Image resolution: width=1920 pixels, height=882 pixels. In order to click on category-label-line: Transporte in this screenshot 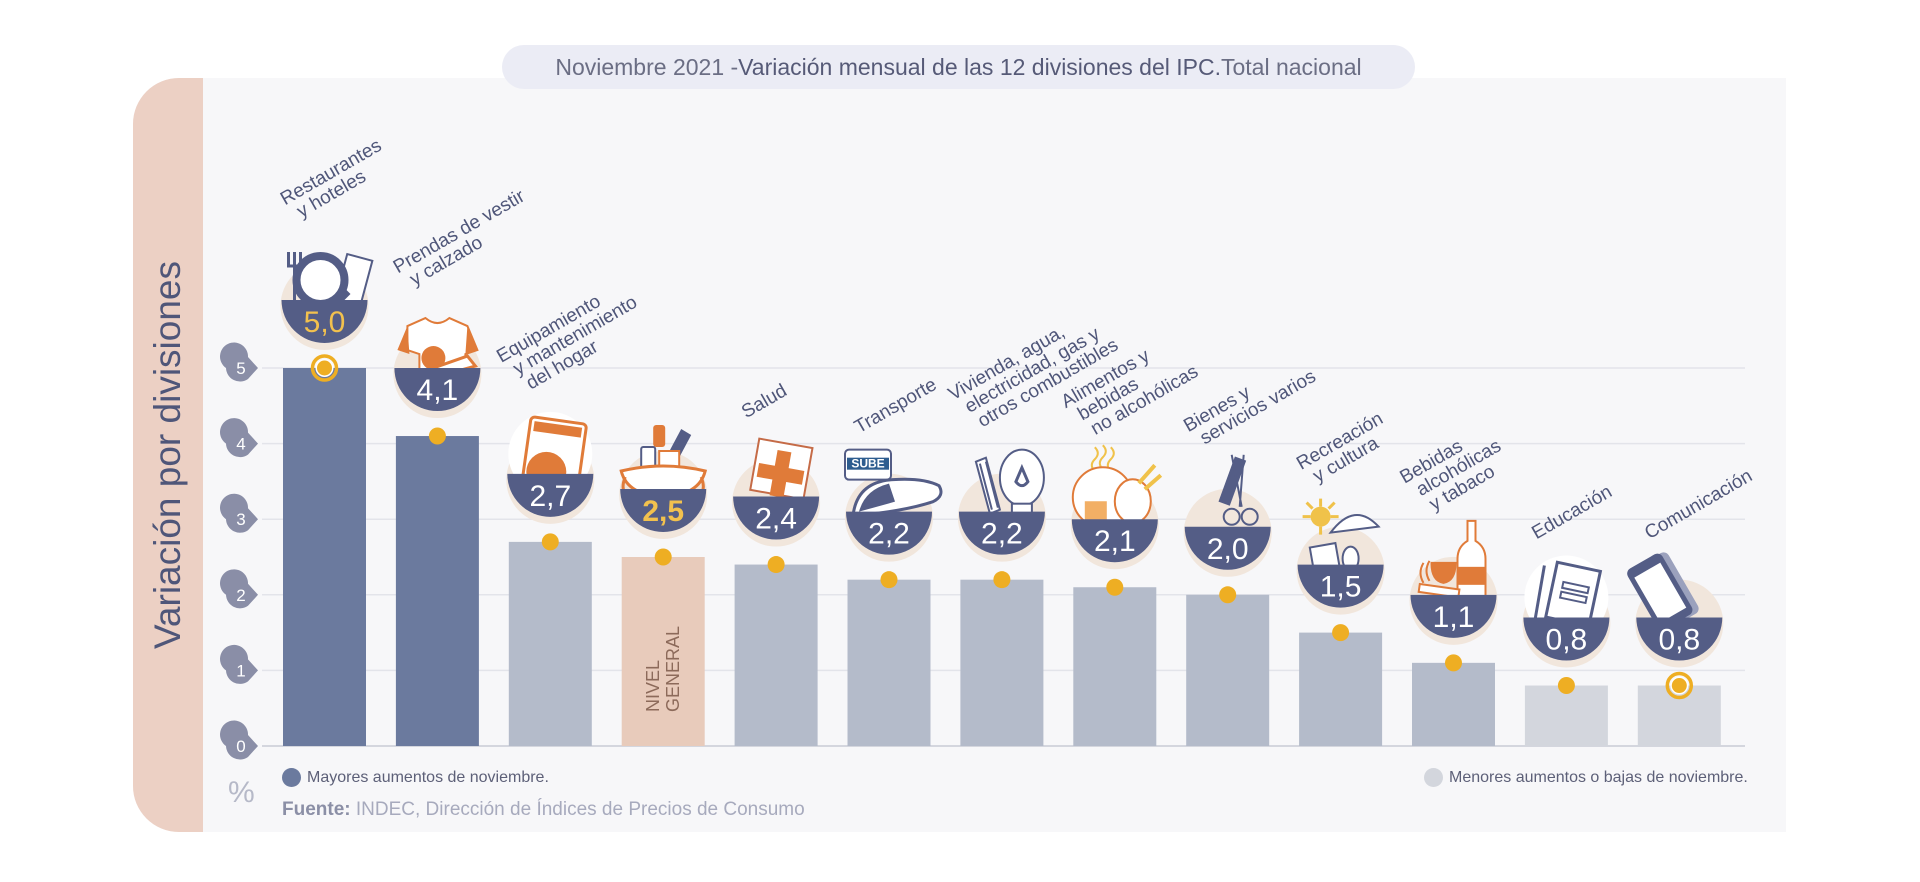, I will do `click(895, 406)`.